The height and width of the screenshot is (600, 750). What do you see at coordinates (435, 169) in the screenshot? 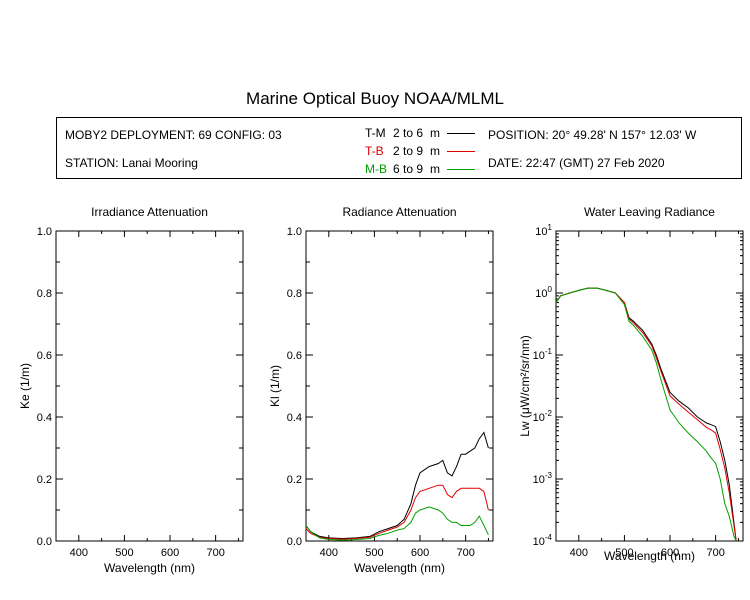
I see `legend-unit-mb: m` at bounding box center [435, 169].